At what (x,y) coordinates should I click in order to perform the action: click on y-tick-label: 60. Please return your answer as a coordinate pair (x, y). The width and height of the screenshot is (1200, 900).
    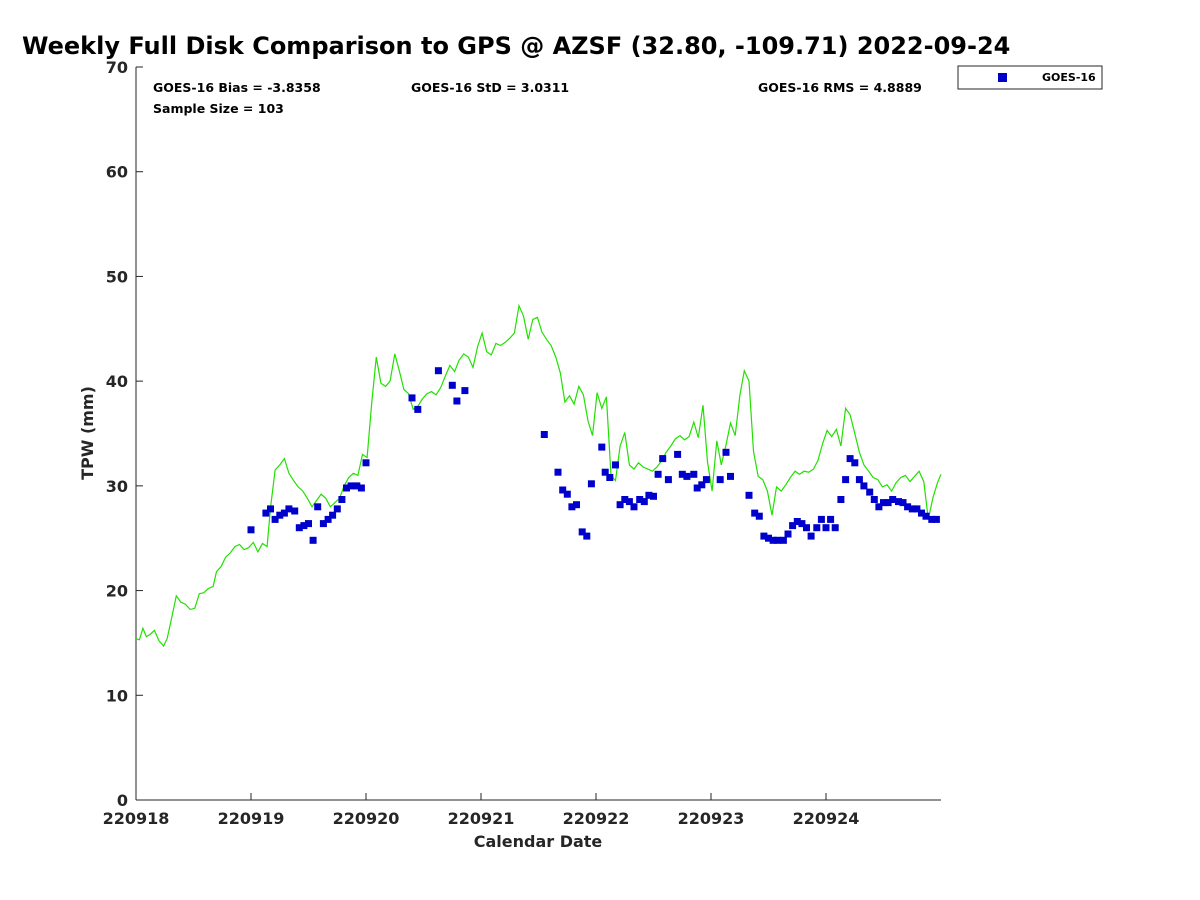
    Looking at the image, I should click on (117, 172).